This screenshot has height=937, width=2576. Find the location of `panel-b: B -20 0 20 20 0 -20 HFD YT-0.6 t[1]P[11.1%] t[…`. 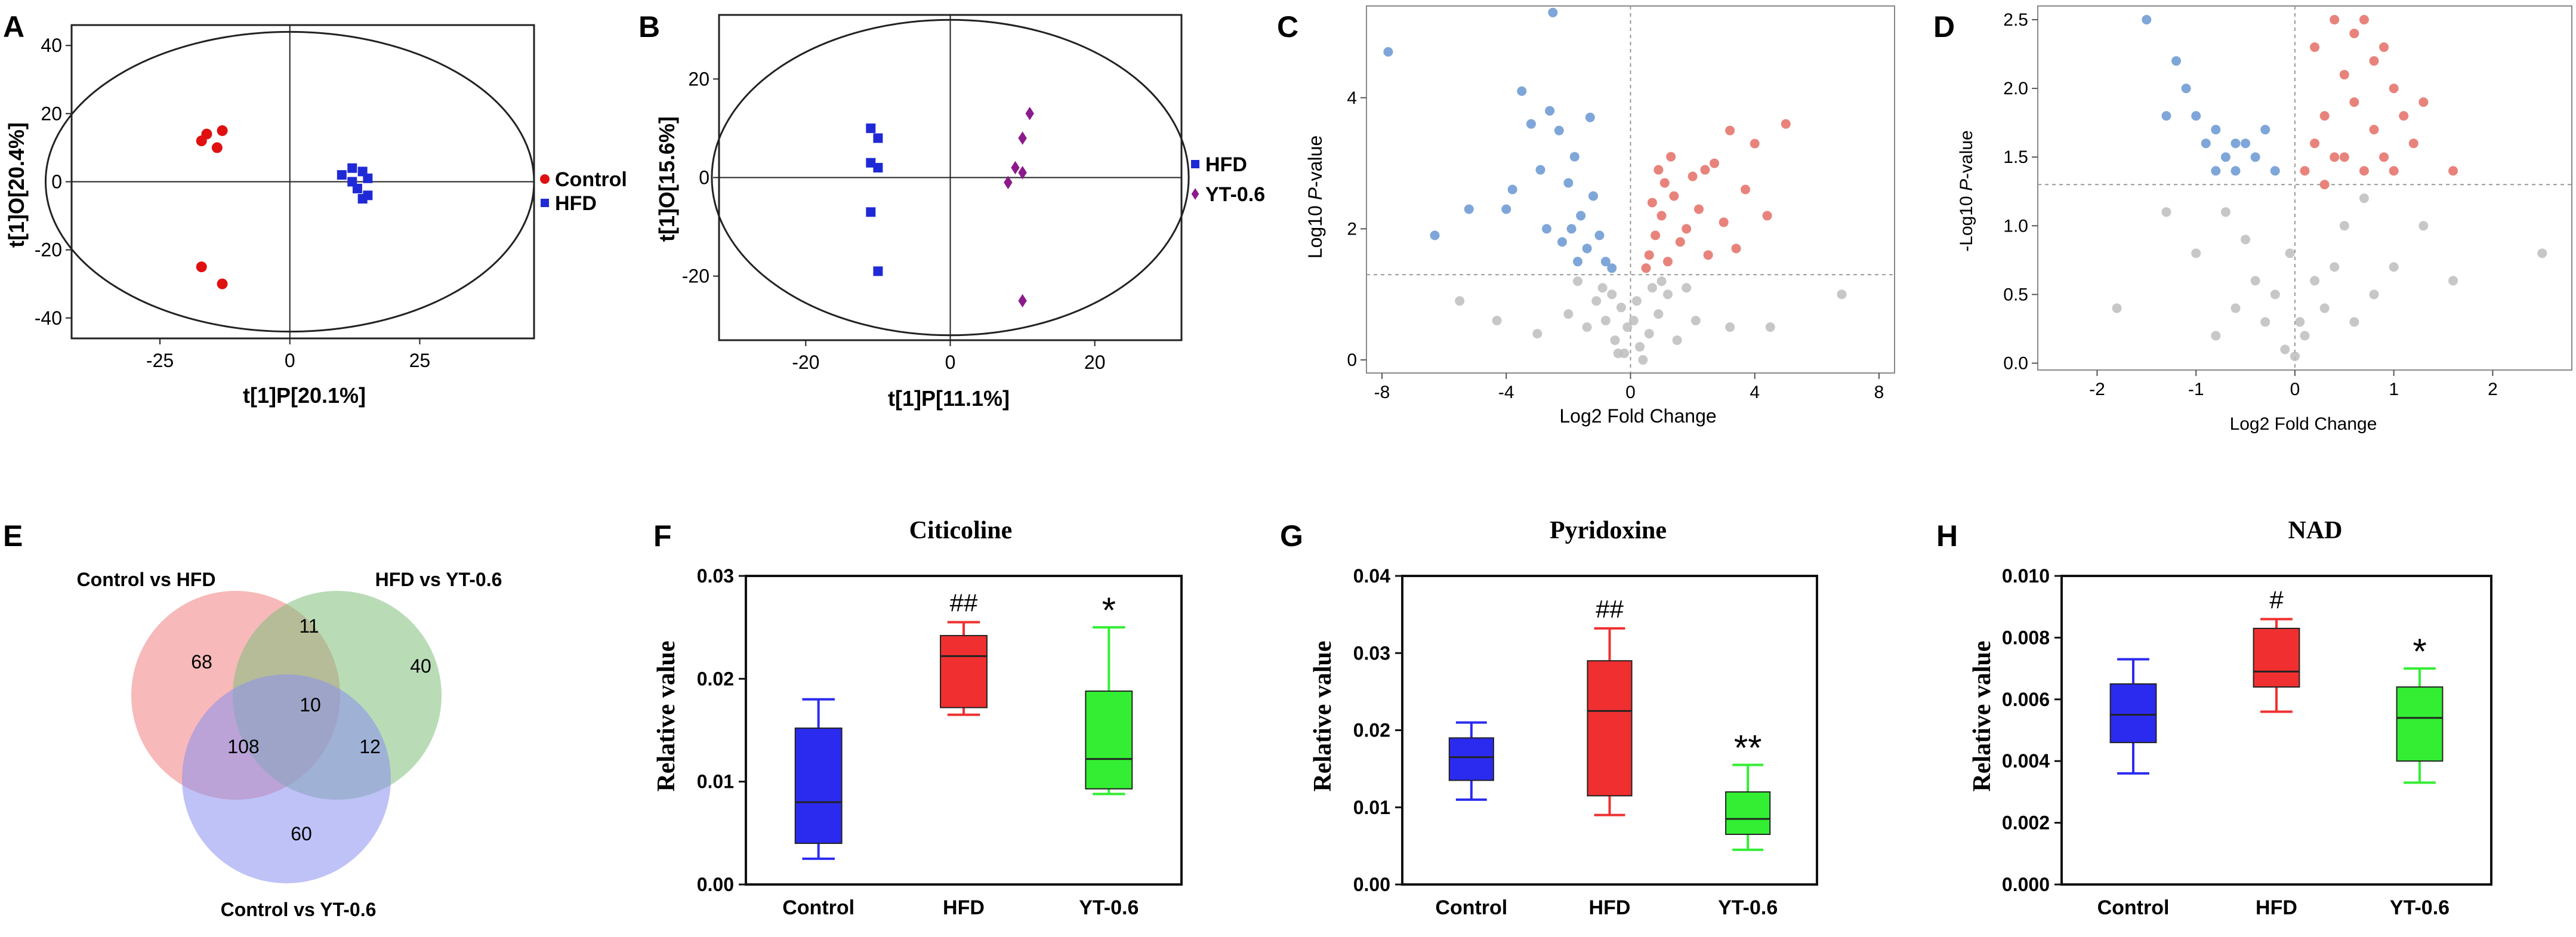

panel-b: B -20 0 20 20 0 -20 HFD YT-0.6 t[1]P[11.1%] t[… is located at coordinates (951, 210).